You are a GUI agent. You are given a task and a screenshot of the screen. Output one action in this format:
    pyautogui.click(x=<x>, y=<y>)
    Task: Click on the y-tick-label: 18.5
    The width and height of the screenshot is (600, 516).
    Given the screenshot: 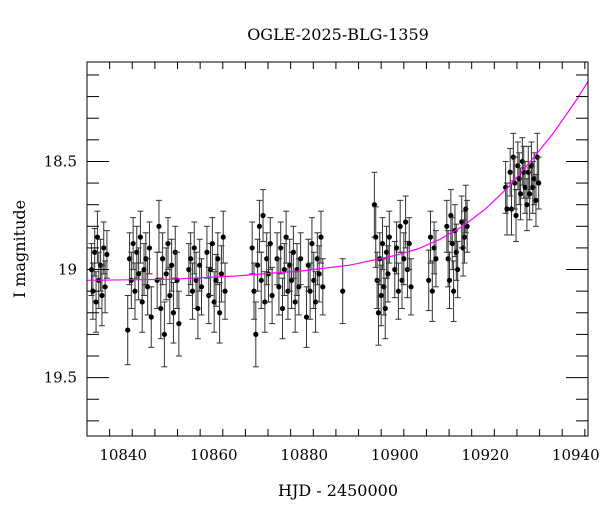 What is the action you would take?
    pyautogui.click(x=60, y=161)
    